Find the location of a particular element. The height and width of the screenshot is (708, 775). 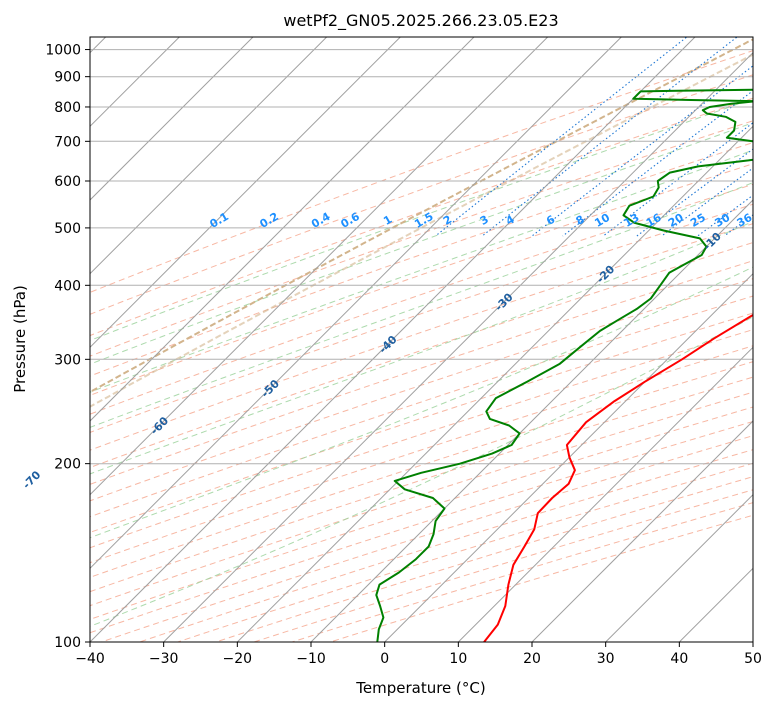

x-tick-label: −20 is located at coordinates (238, 659).